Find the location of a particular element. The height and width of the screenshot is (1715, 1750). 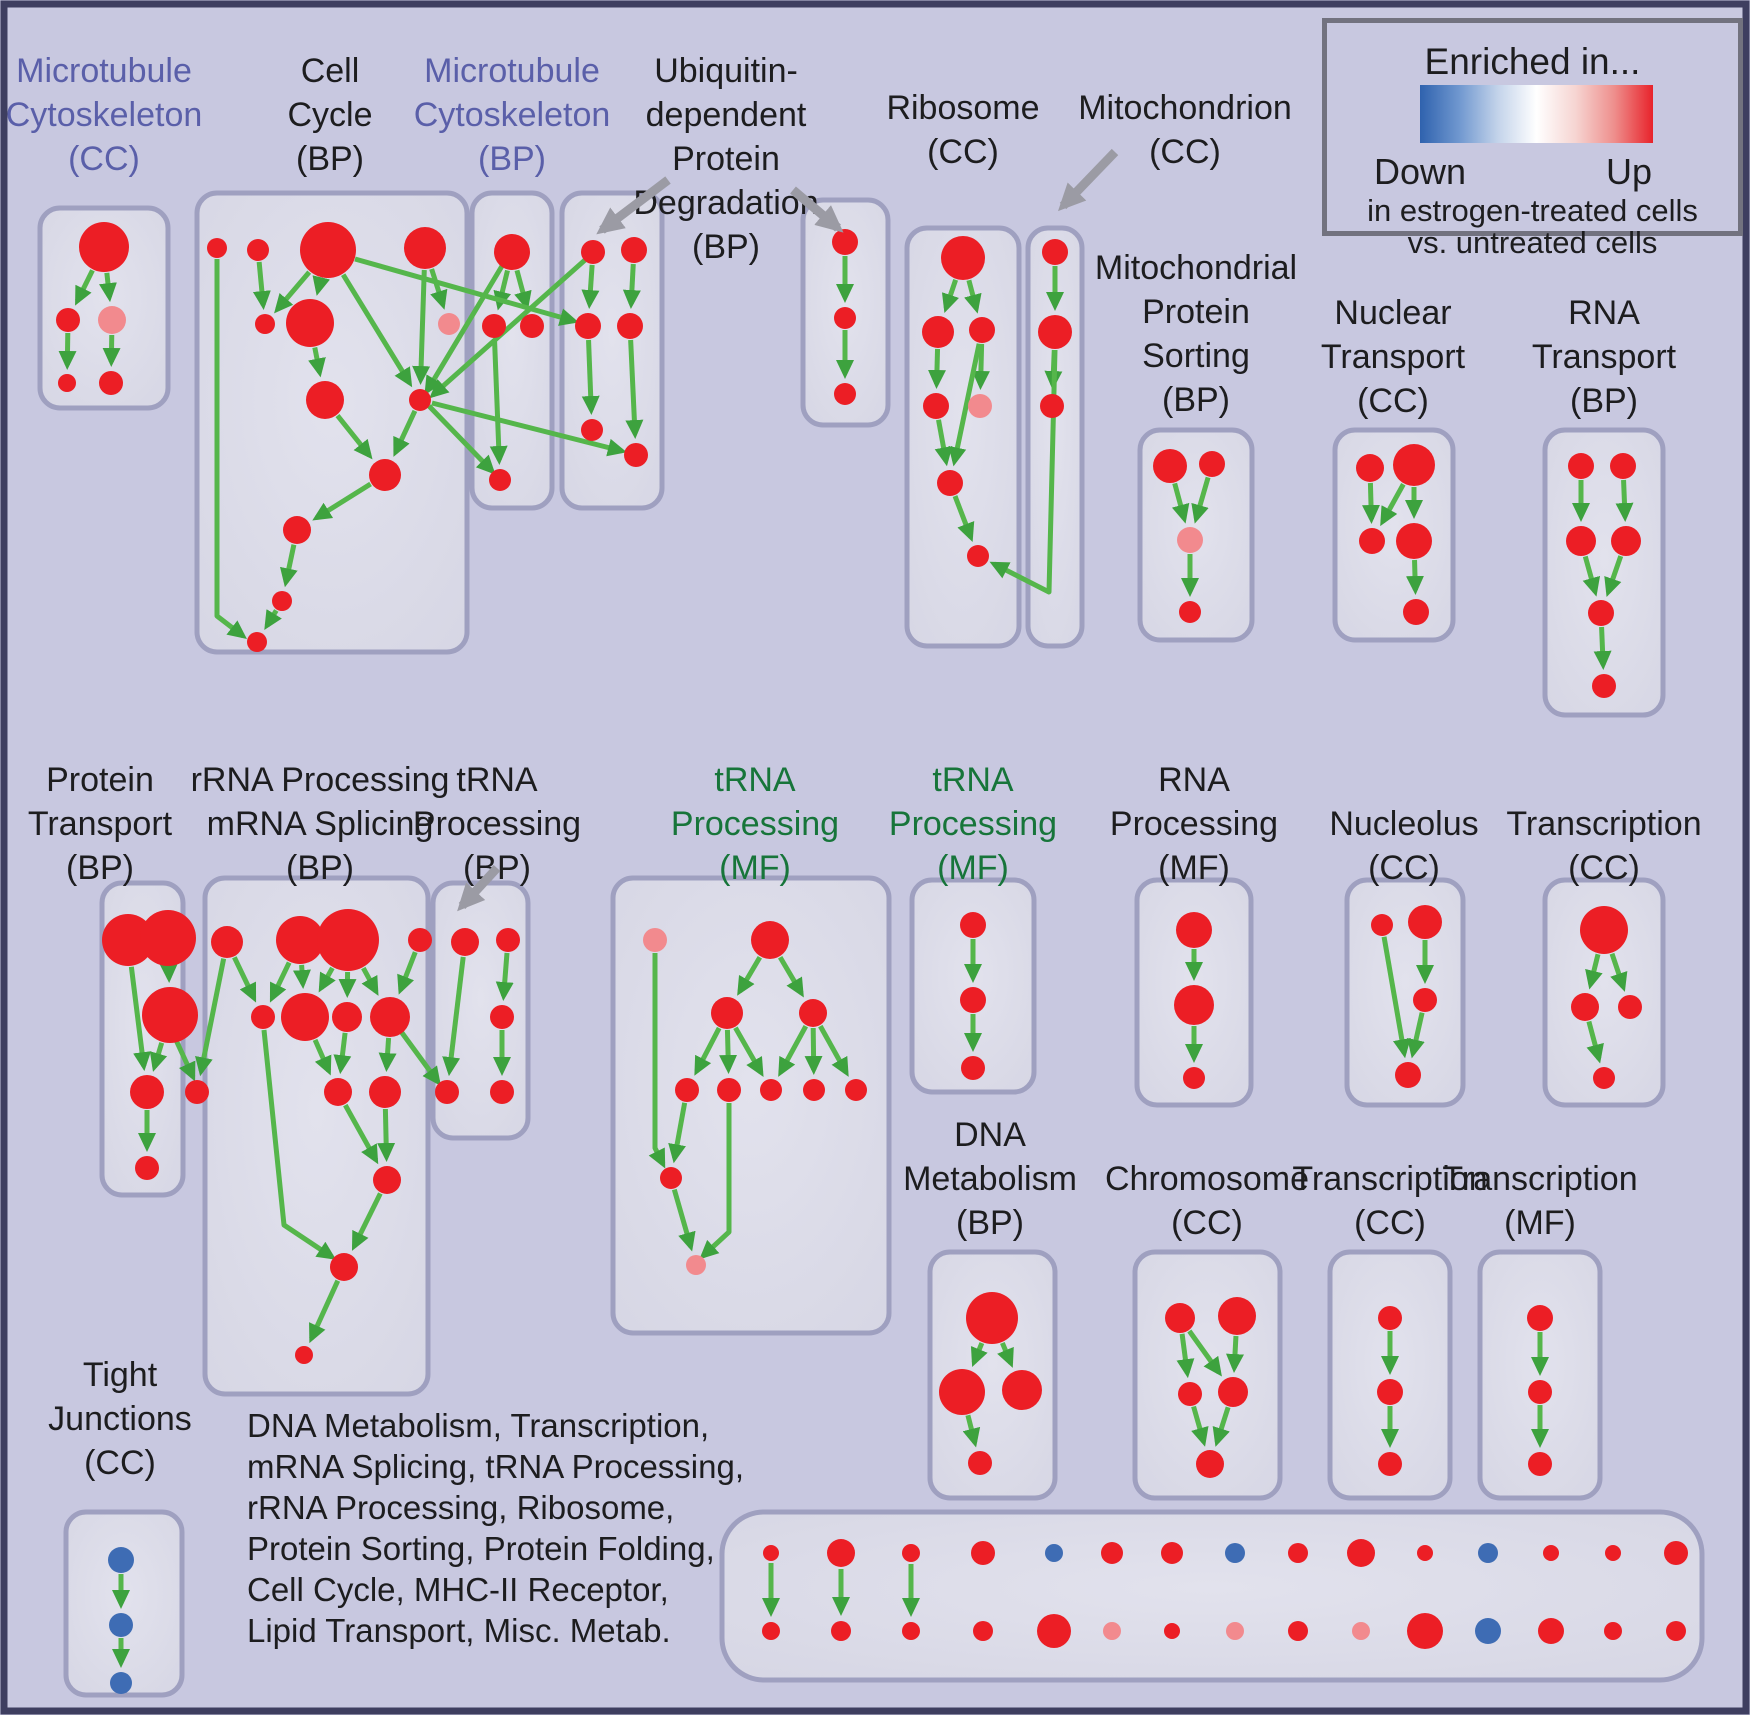

misc-text-line: mRNA Splicing, tRNA Processing, is located at coordinates (496, 1466).